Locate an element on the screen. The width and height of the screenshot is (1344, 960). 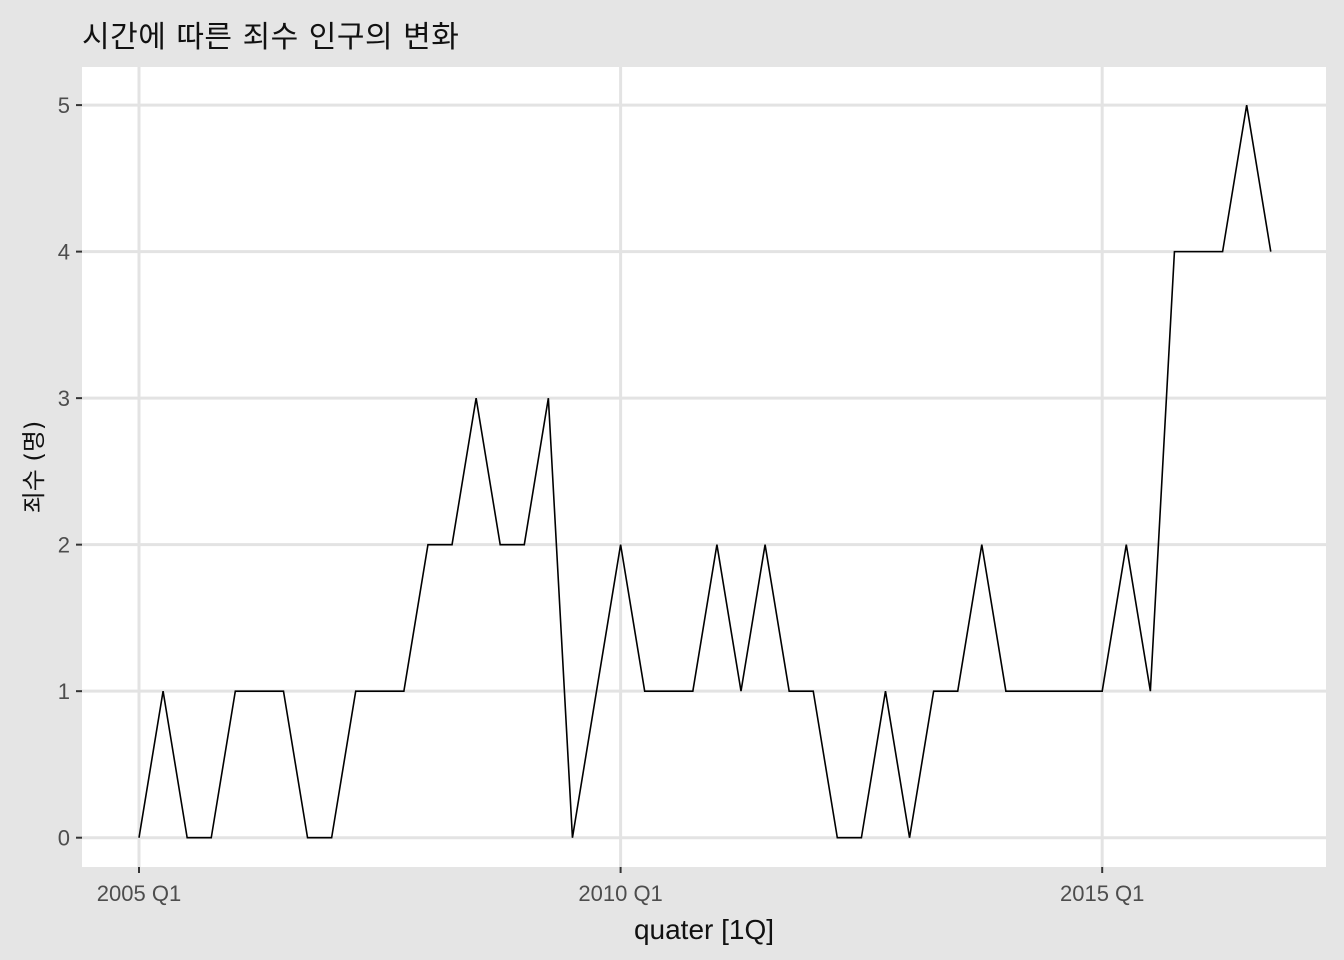
x-tick-label: 2005 Q1 is located at coordinates (139, 893).